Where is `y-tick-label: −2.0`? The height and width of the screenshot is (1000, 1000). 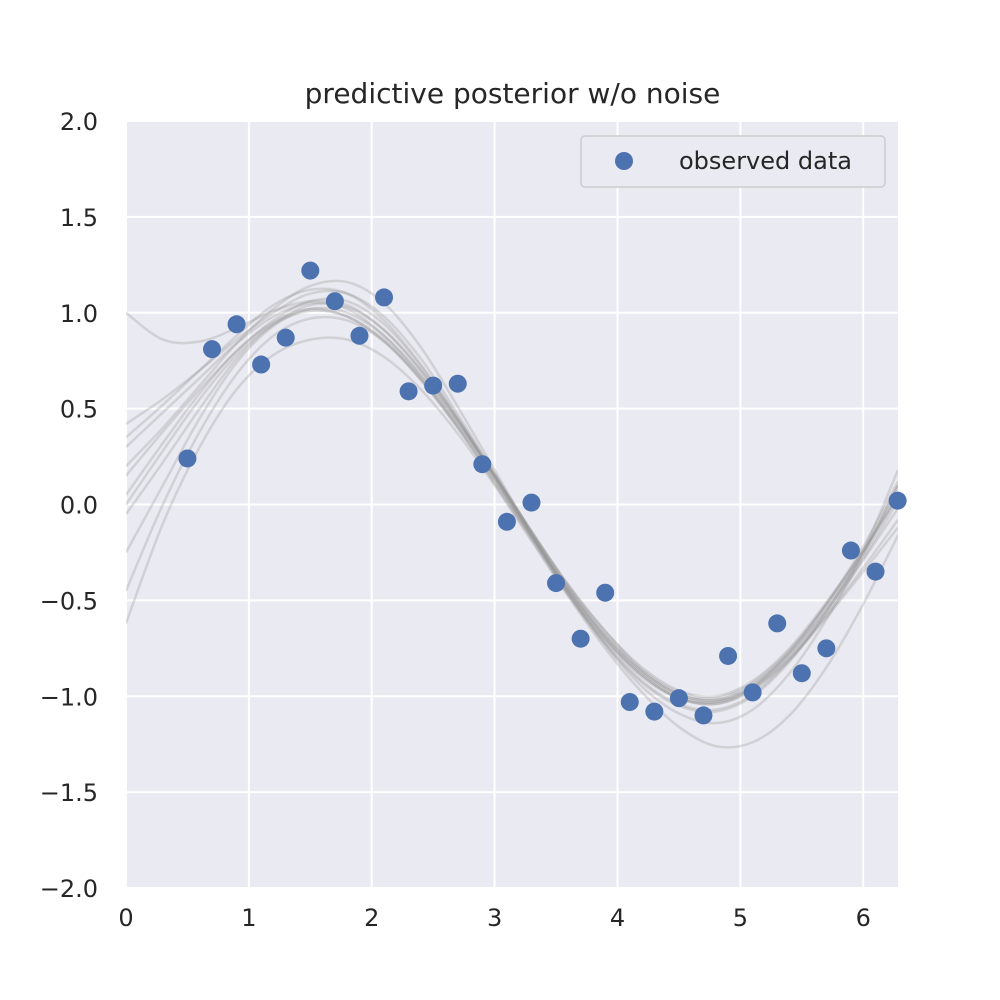
y-tick-label: −2.0 is located at coordinates (69, 889).